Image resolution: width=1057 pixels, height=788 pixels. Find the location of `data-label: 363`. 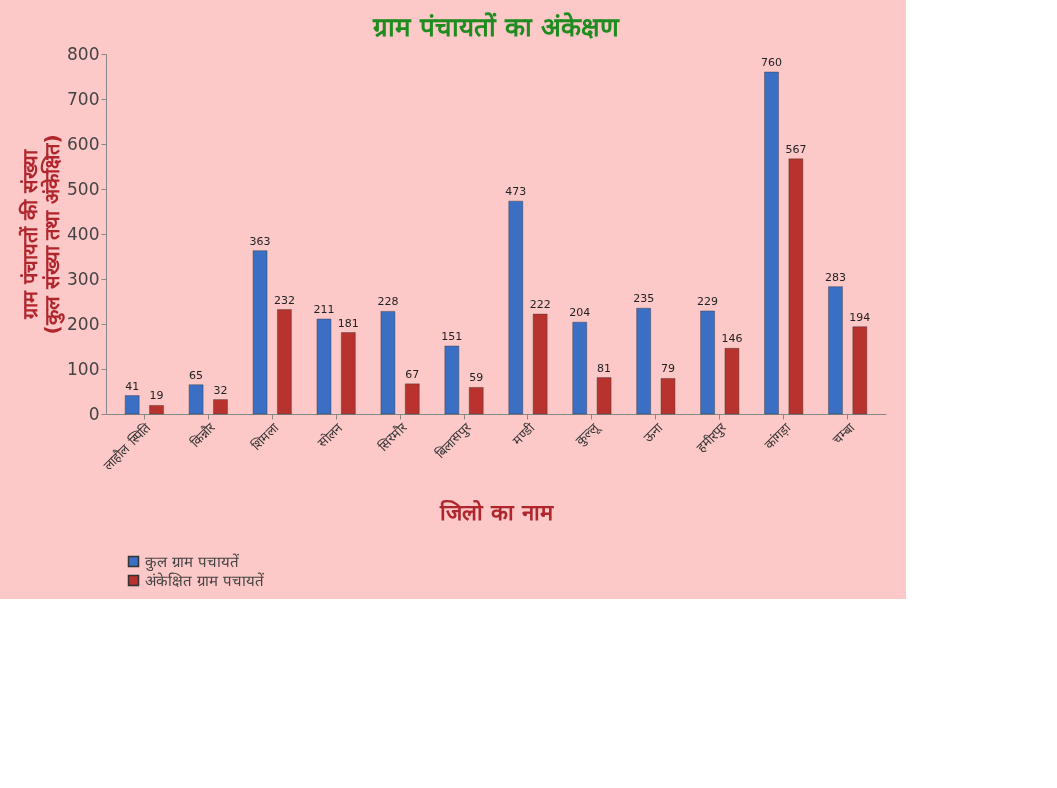

data-label: 363 is located at coordinates (260, 241).